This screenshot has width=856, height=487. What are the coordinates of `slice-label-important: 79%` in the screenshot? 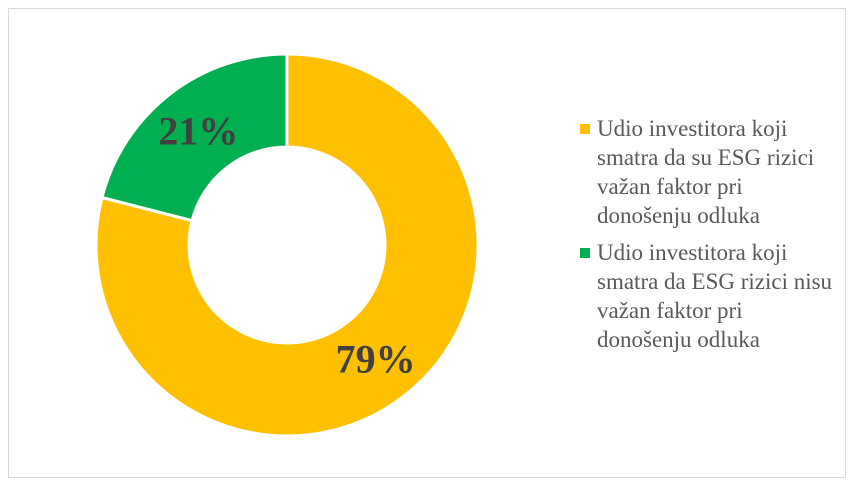 It's located at (376, 359).